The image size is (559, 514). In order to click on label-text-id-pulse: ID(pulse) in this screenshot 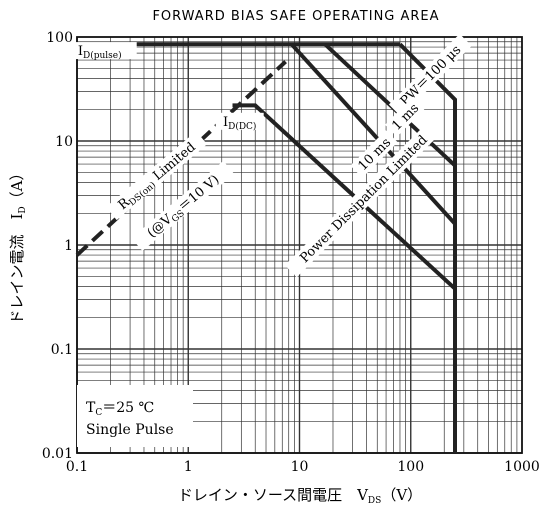, I will do `click(100, 52)`.